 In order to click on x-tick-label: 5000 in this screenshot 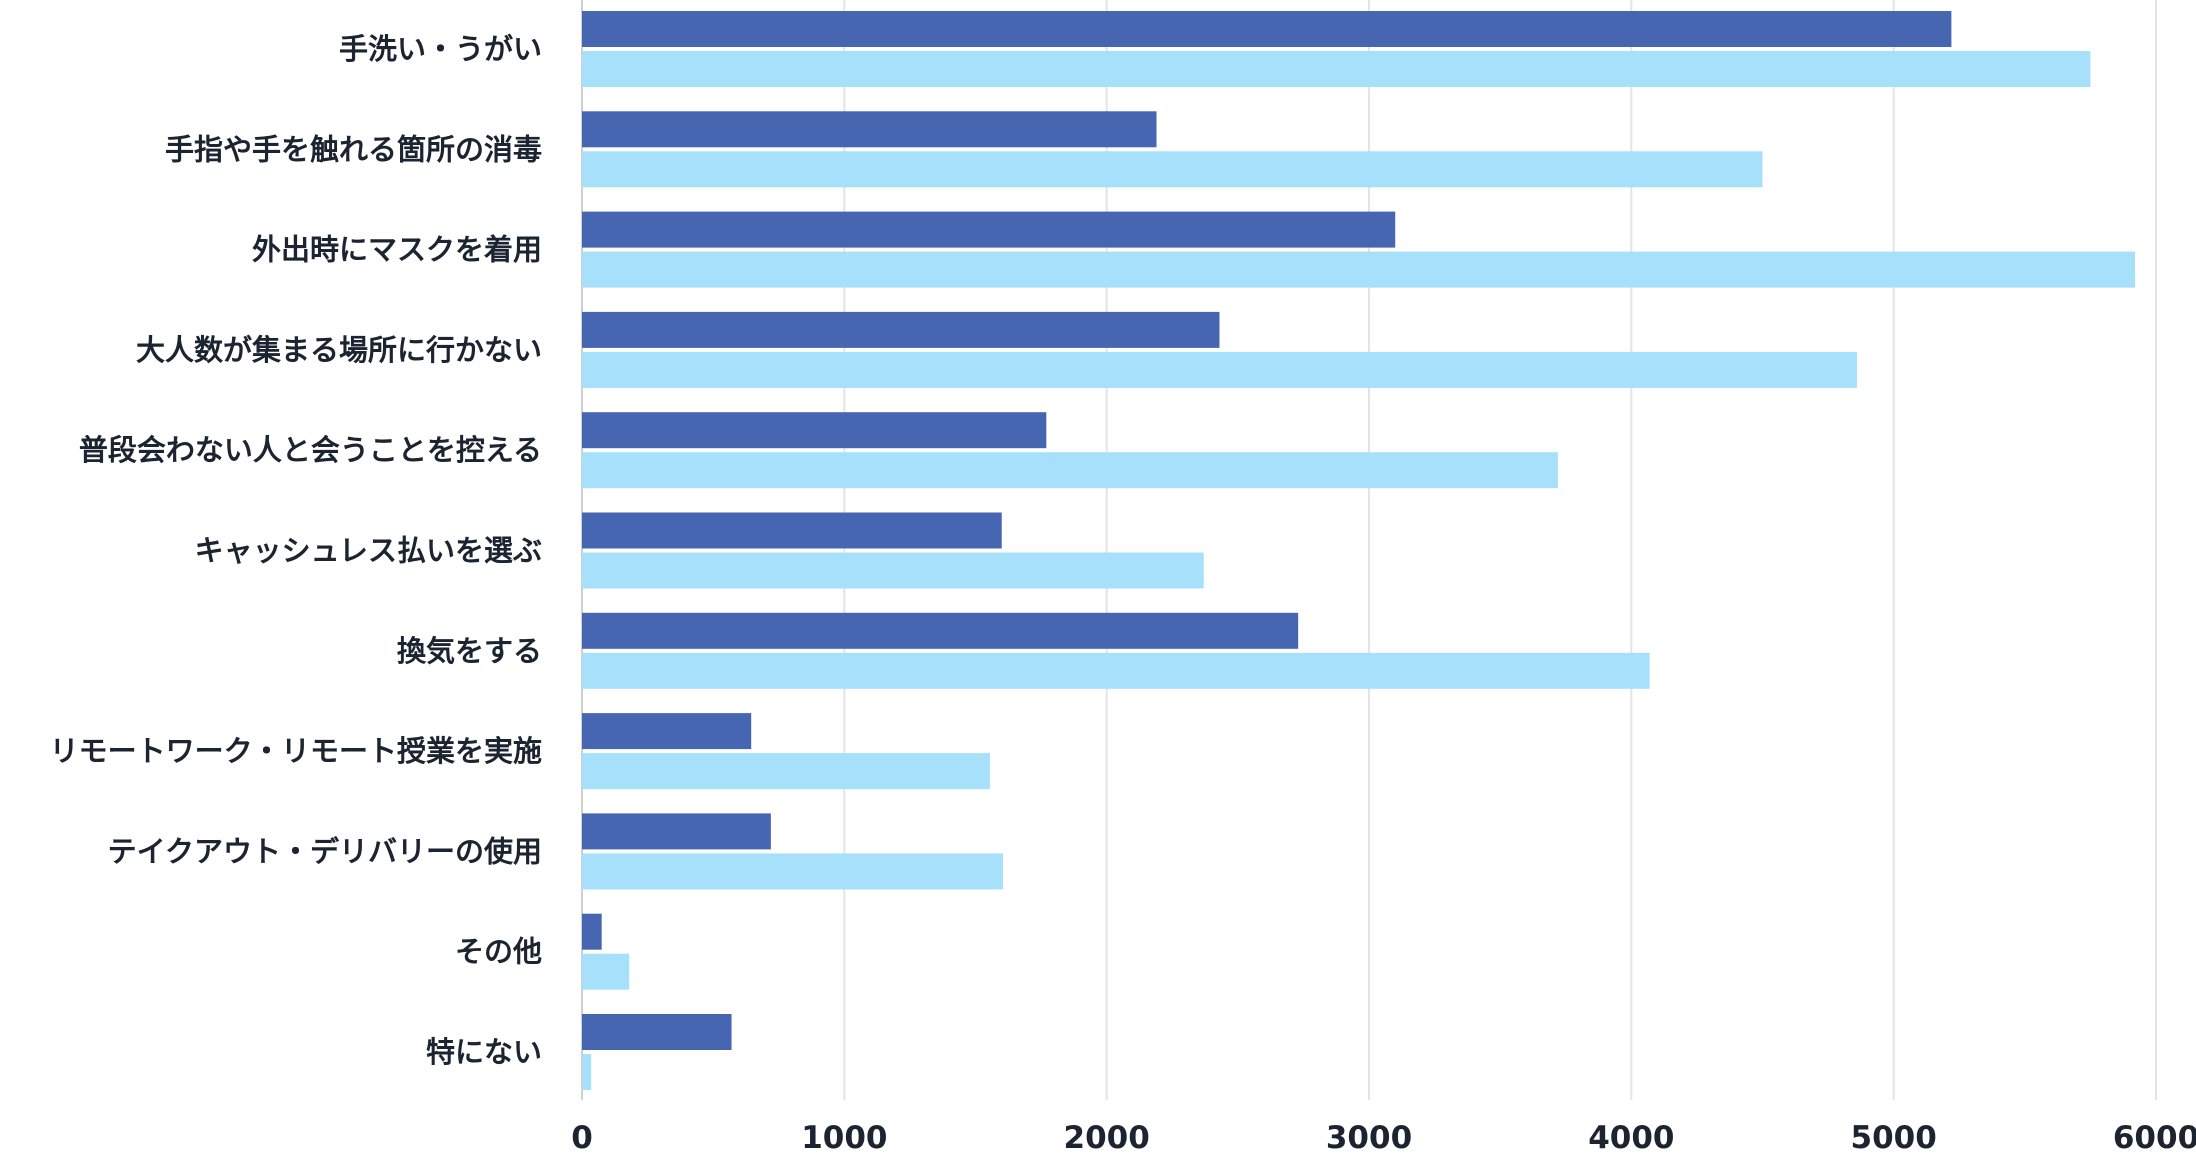, I will do `click(1894, 1138)`.